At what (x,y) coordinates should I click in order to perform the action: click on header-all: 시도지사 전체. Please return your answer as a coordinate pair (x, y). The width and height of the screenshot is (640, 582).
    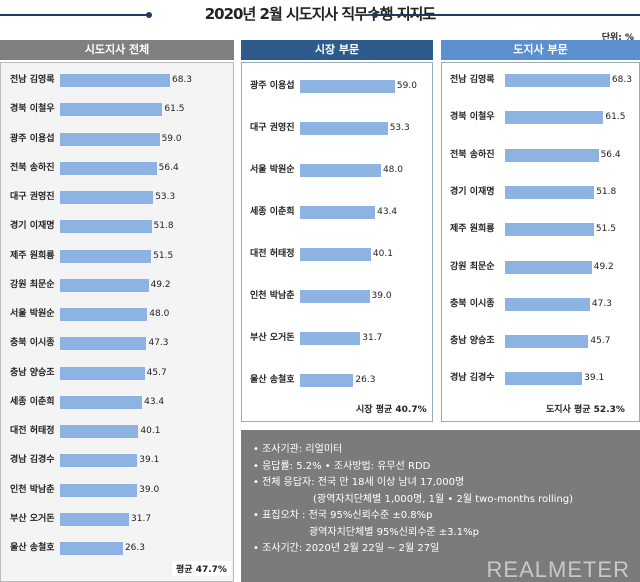
    Looking at the image, I should click on (117, 50).